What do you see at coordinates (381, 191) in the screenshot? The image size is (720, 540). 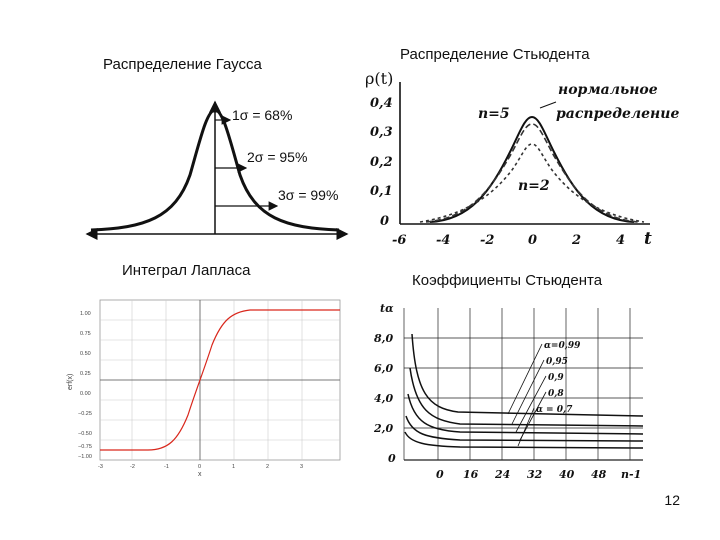 I see `student-y-tick: 0,1` at bounding box center [381, 191].